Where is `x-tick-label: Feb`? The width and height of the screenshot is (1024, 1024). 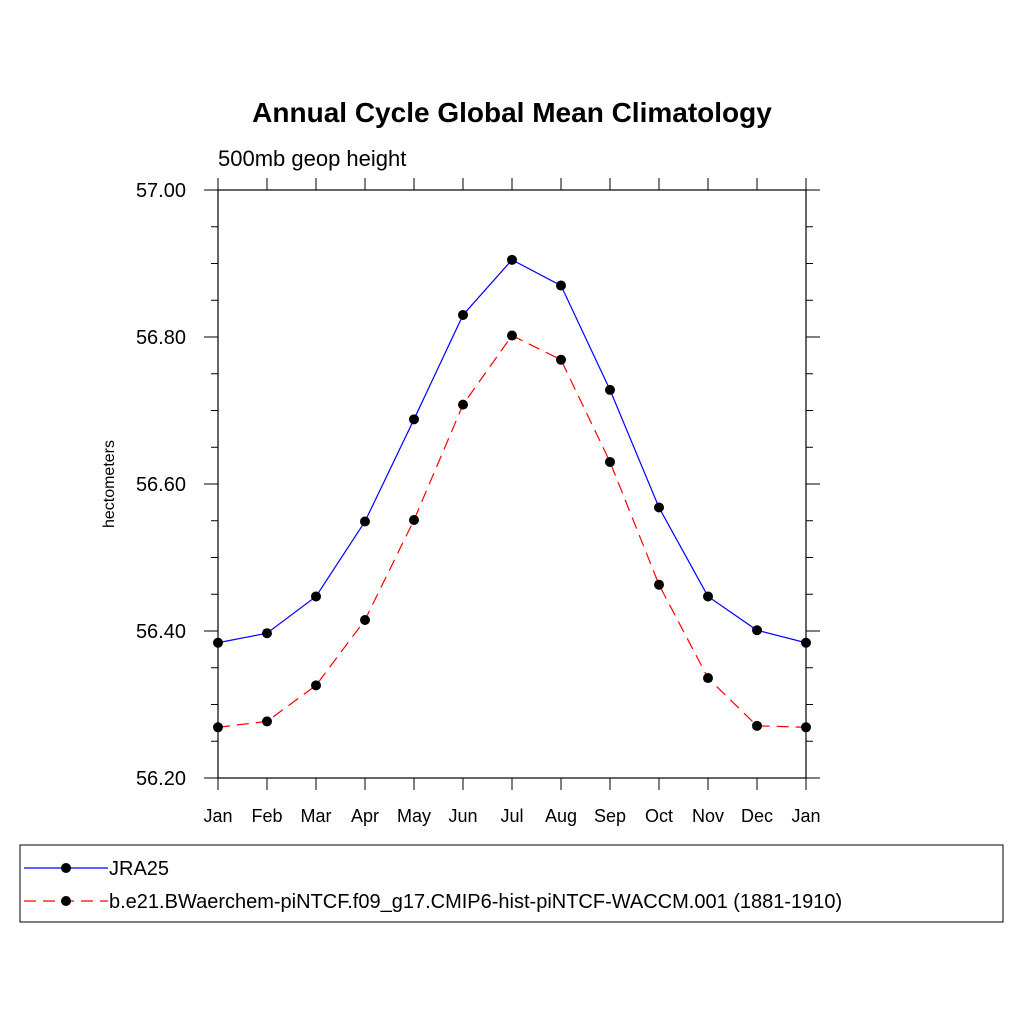 x-tick-label: Feb is located at coordinates (266, 816).